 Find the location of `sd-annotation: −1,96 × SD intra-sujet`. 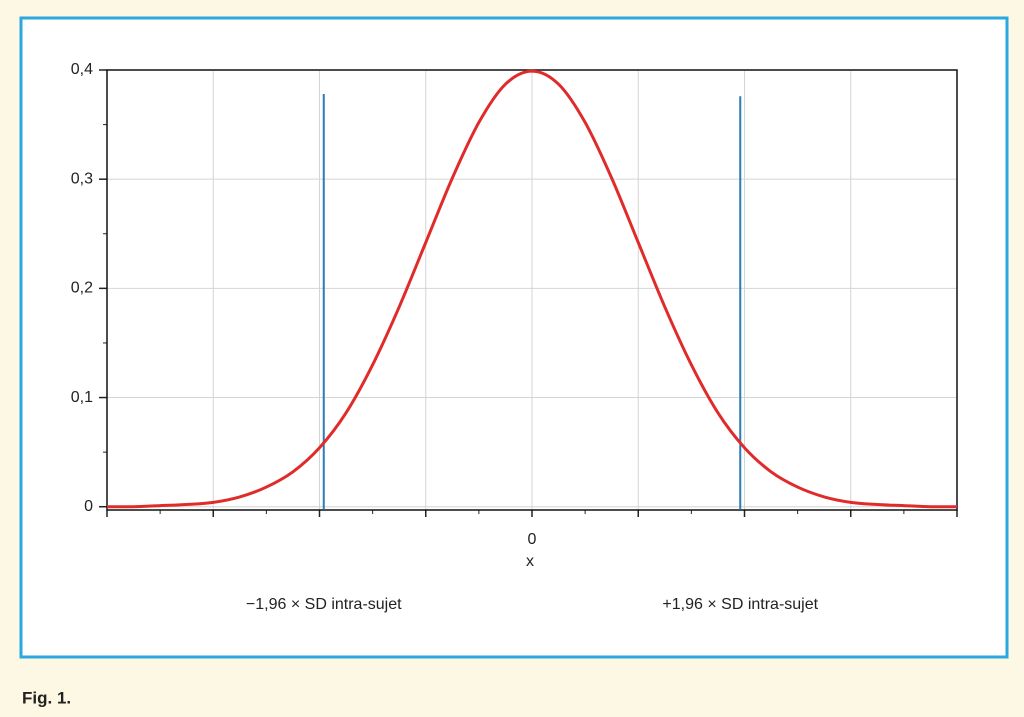

sd-annotation: −1,96 × SD intra-sujet is located at coordinates (324, 604).